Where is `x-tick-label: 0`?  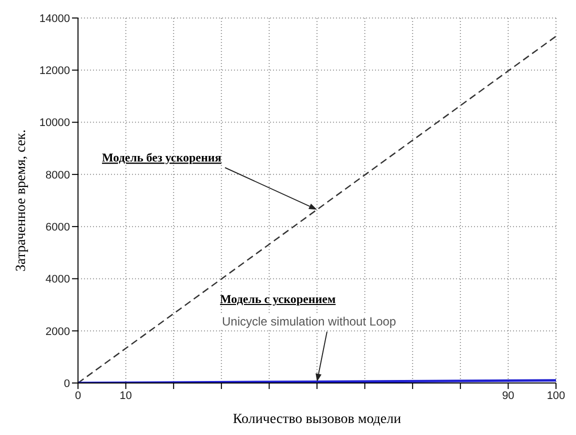
x-tick-label: 0 is located at coordinates (78, 396).